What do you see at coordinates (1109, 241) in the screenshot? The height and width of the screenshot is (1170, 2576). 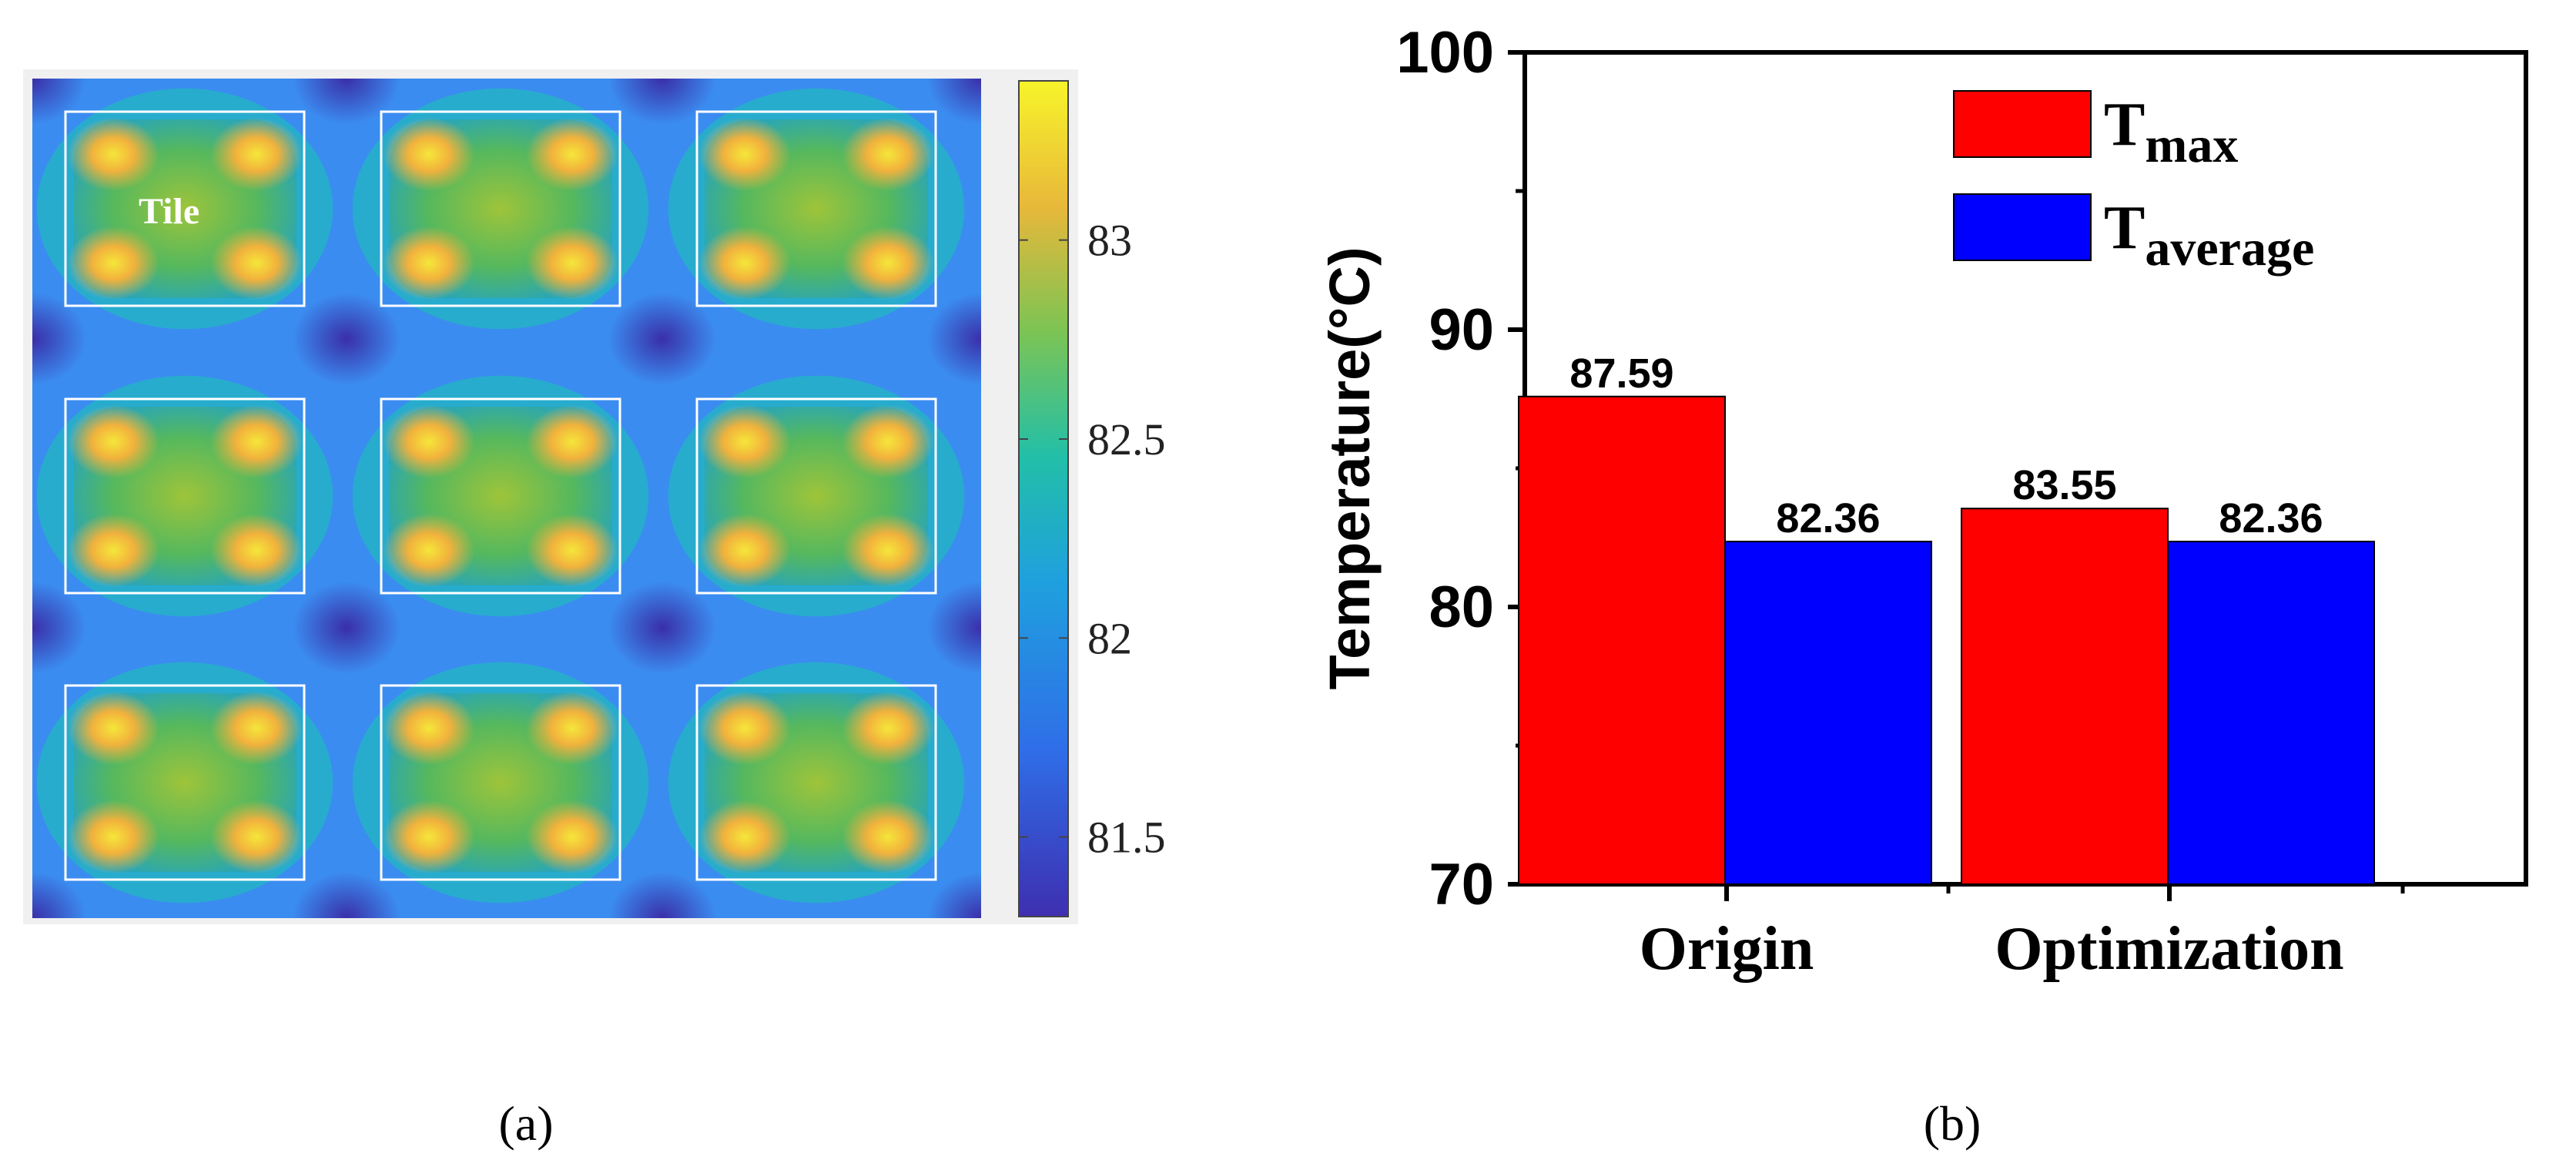 I see `colorbar-tick-label: 83` at bounding box center [1109, 241].